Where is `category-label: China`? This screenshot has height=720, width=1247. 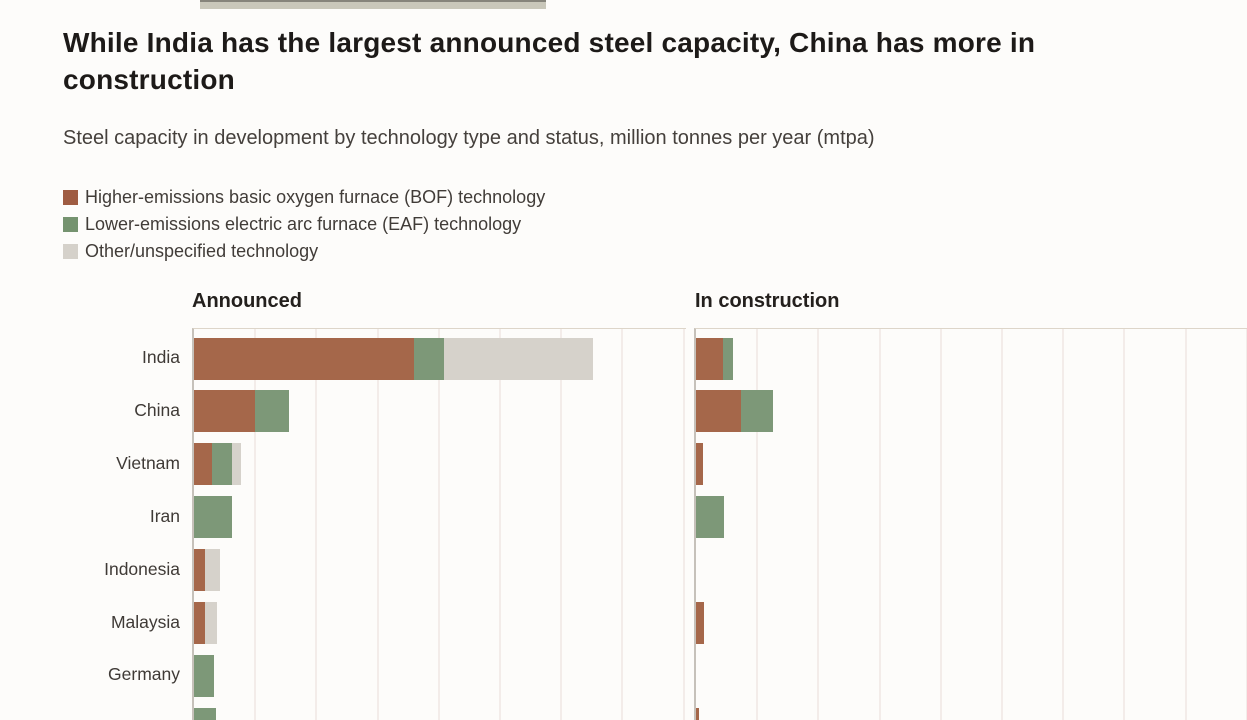 category-label: China is located at coordinates (157, 409).